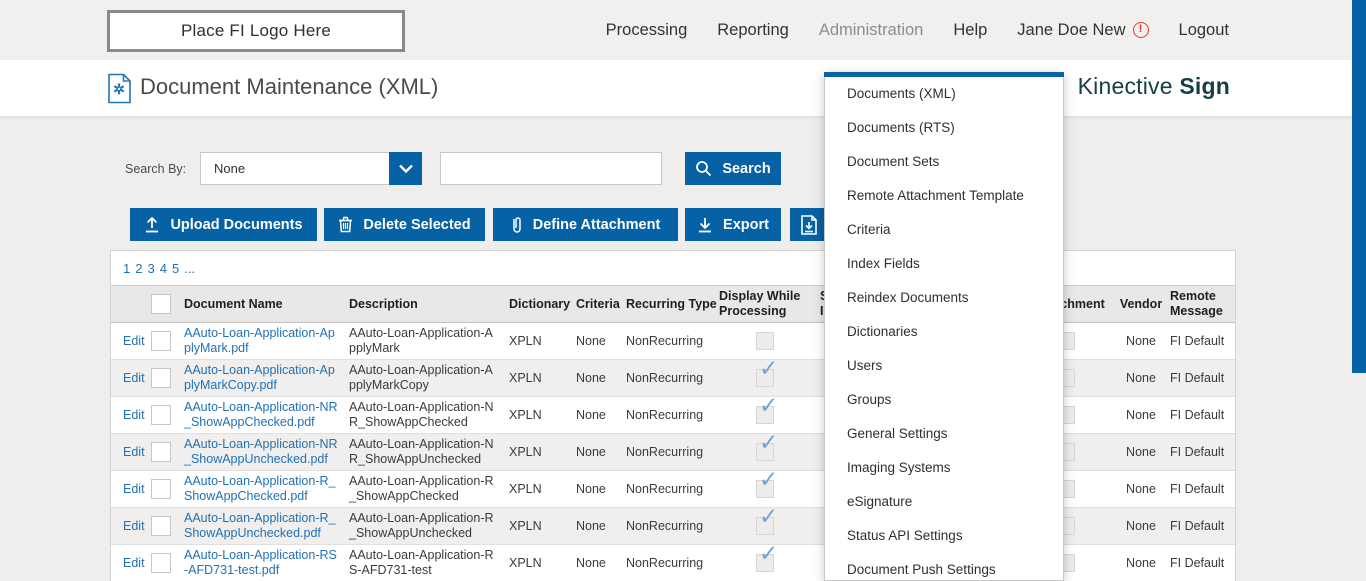 The height and width of the screenshot is (581, 1366). Describe the element at coordinates (670, 304) in the screenshot. I see `header-recurring-type: Recurring Type` at that location.